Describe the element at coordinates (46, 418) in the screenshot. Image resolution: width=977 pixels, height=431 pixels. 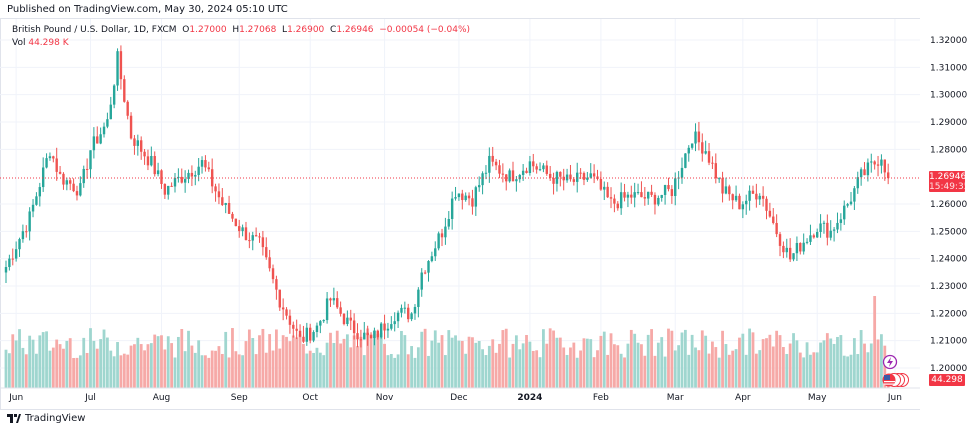
I see `tradingview-logo: TradingView` at that location.